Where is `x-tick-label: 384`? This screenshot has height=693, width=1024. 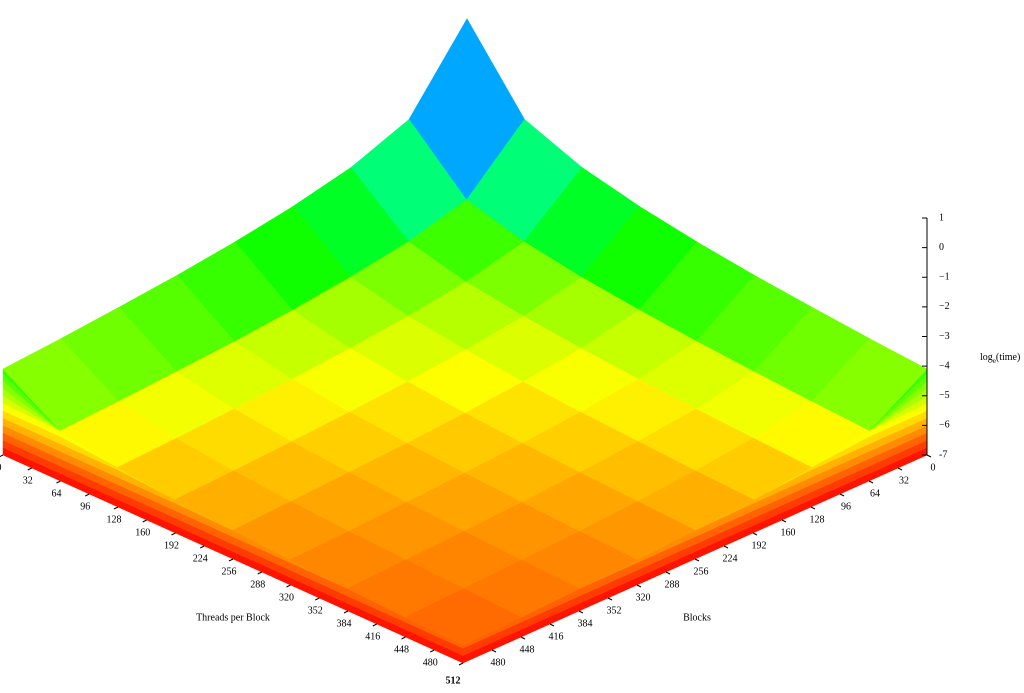
x-tick-label: 384 is located at coordinates (344, 623).